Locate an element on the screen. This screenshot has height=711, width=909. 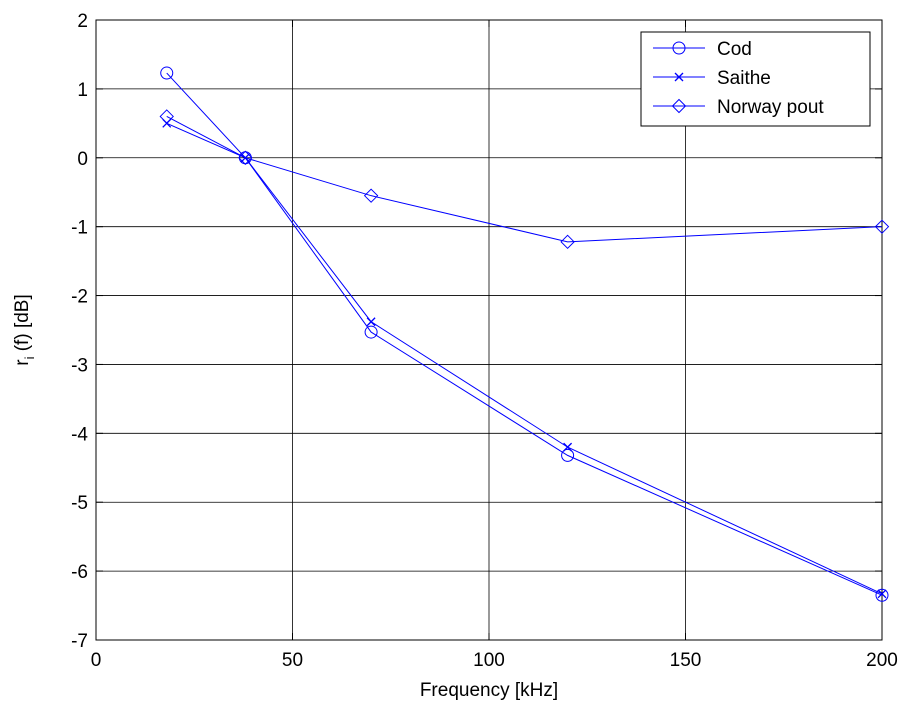
legend: Cod Saithe Norway pout is located at coordinates (755, 79).